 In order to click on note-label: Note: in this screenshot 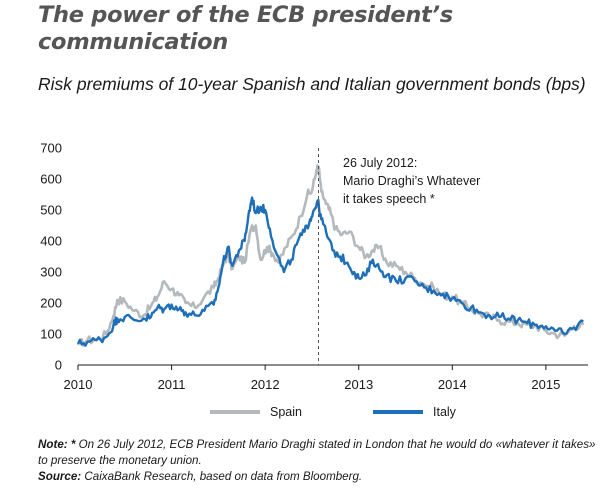, I will do `click(54, 444)`.